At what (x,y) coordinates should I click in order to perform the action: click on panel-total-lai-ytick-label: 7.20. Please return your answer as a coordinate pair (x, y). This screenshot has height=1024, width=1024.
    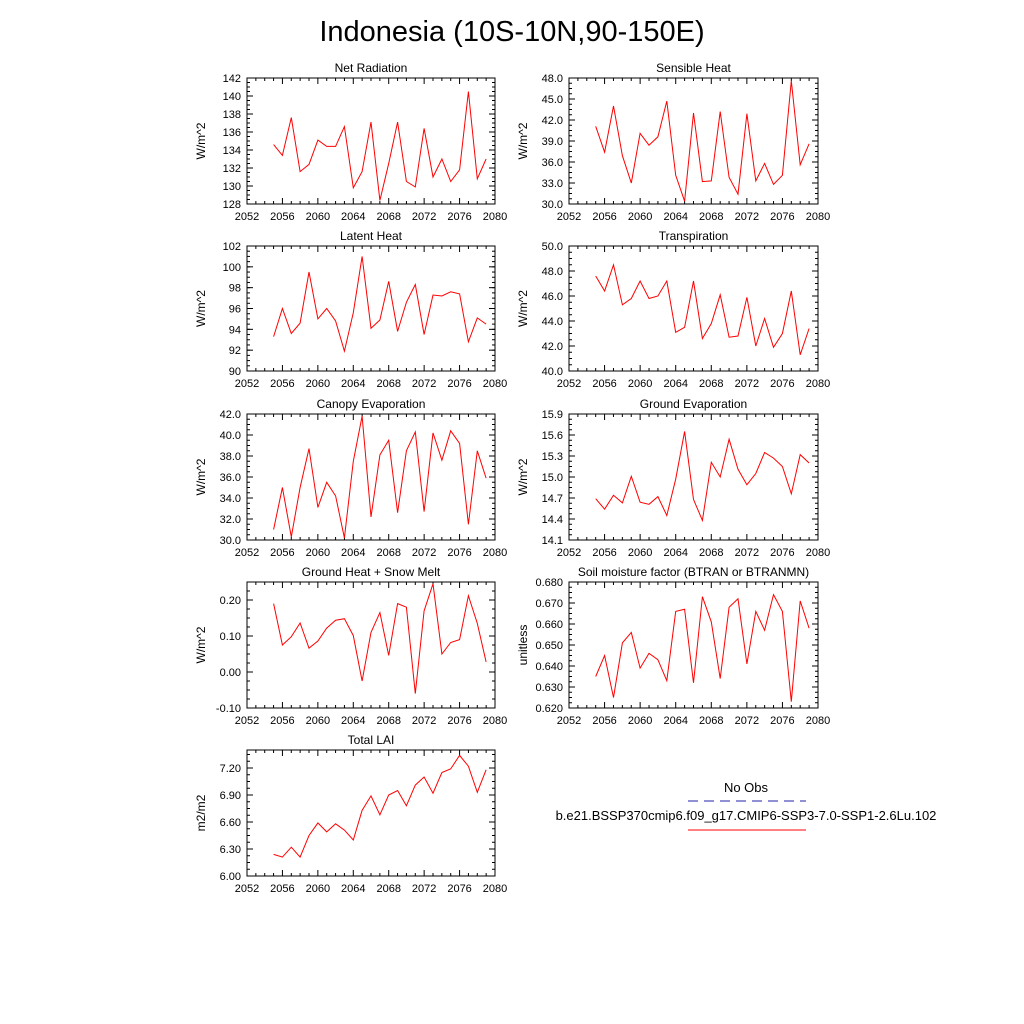
    Looking at the image, I should click on (230, 769).